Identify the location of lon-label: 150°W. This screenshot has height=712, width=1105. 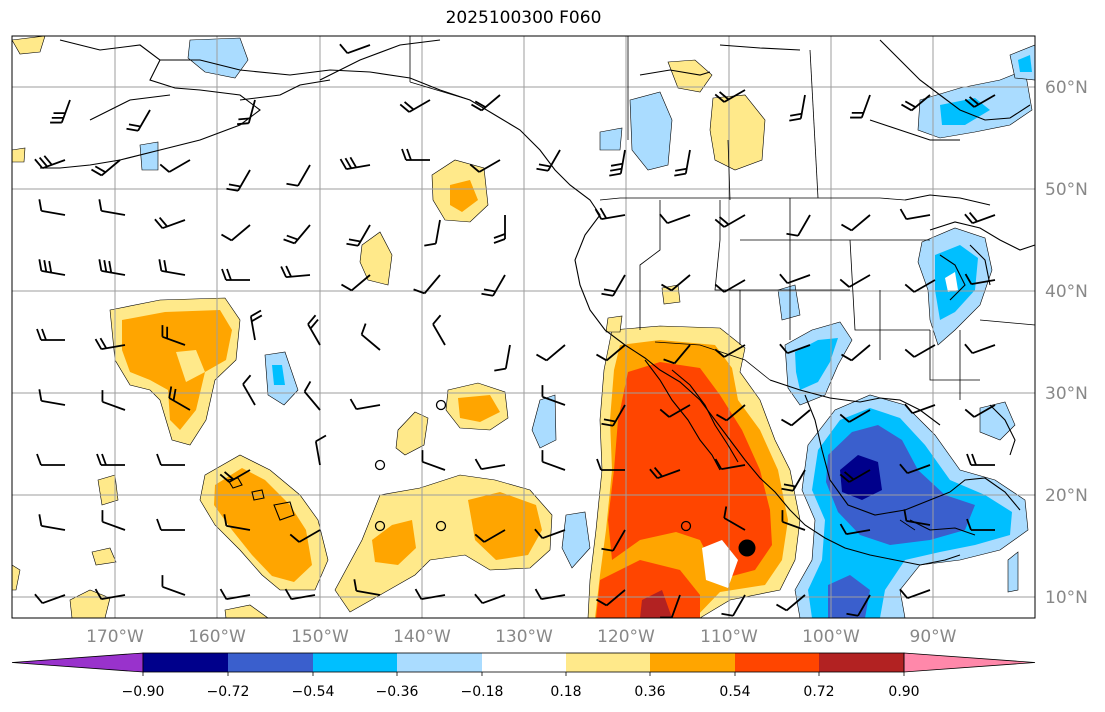
(320, 637).